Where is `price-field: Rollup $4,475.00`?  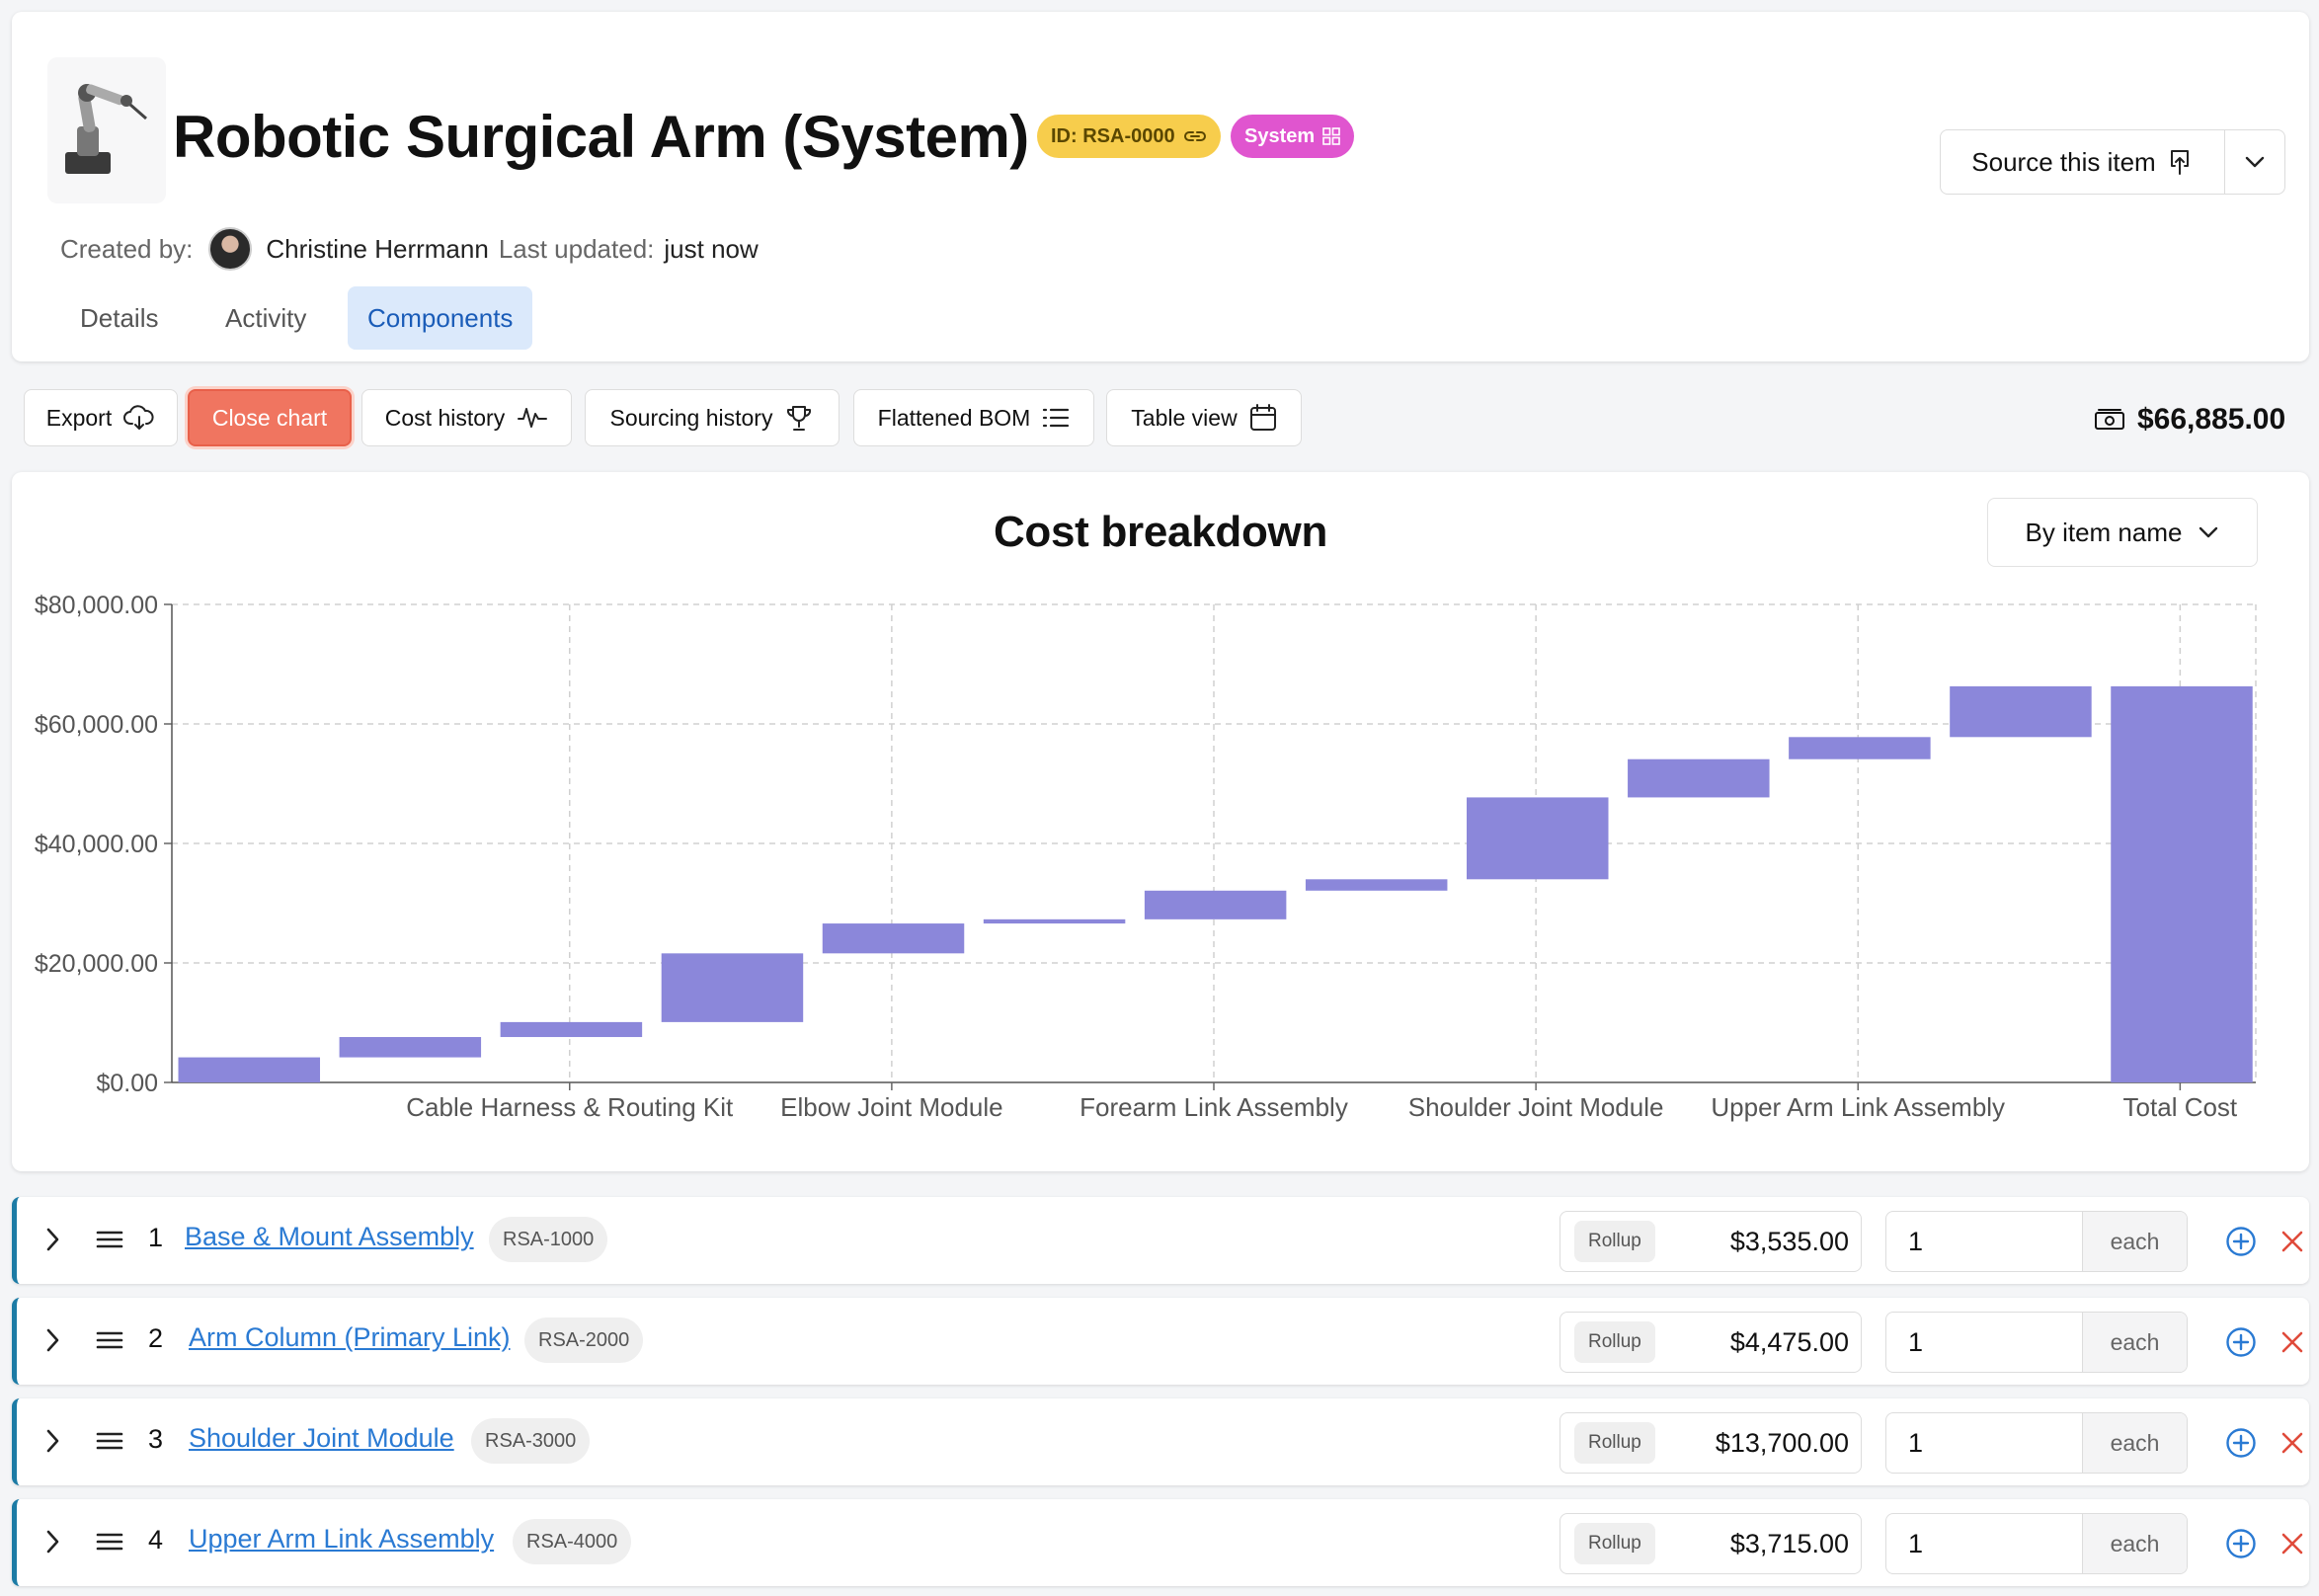
price-field: Rollup $4,475.00 is located at coordinates (1710, 1342).